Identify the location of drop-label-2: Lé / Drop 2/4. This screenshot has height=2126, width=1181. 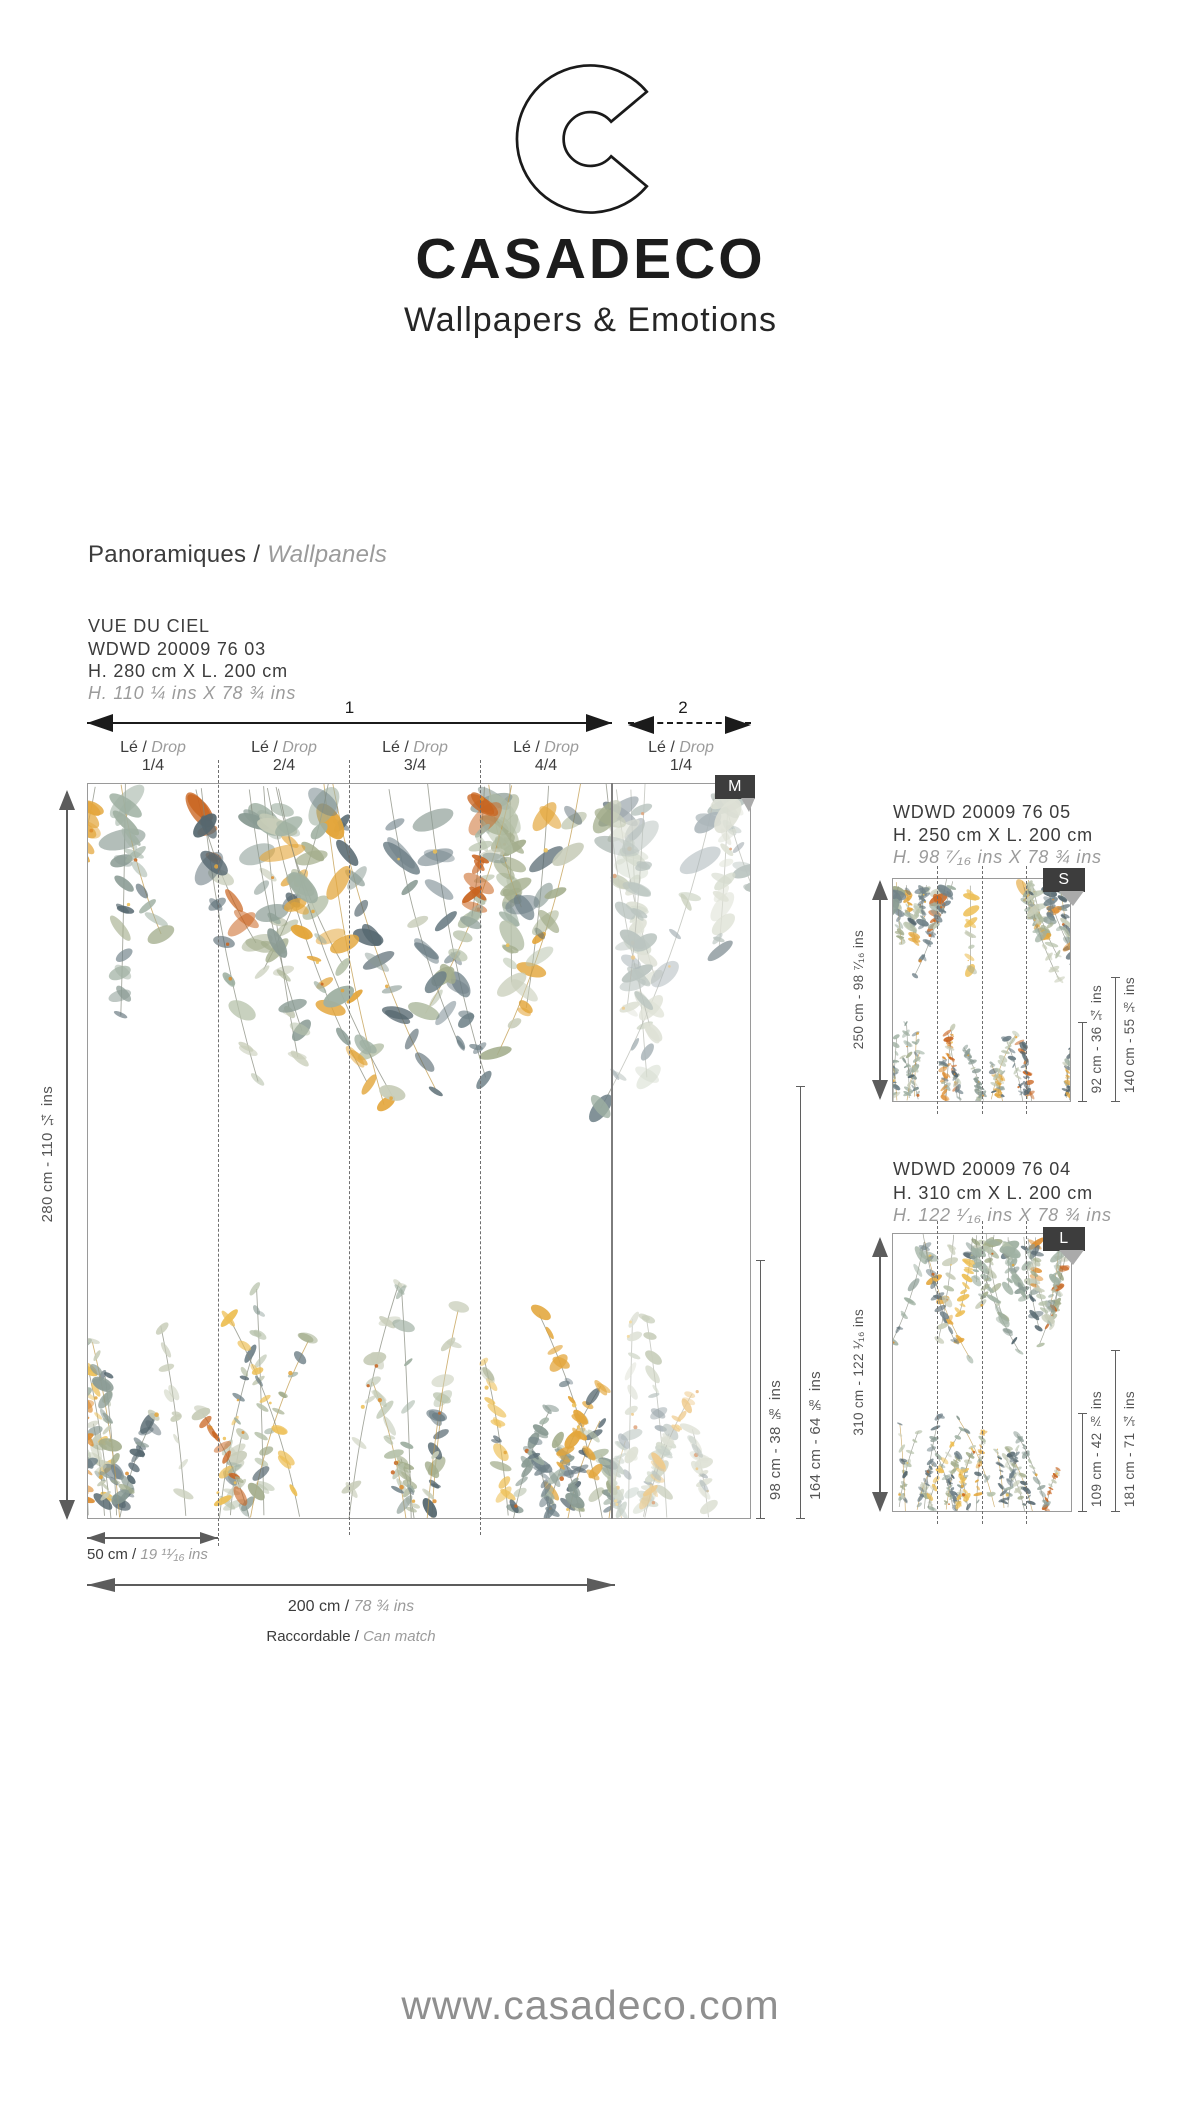
(284, 757).